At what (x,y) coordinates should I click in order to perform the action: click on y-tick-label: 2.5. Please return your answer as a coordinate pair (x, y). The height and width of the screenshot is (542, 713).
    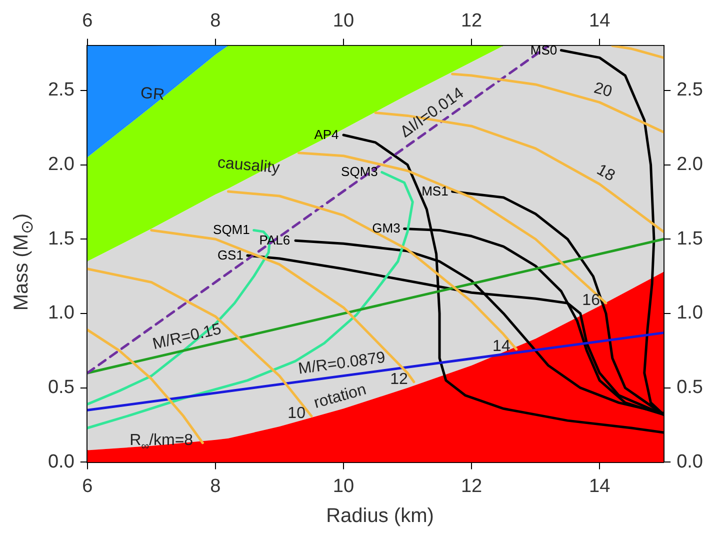
    Looking at the image, I should click on (61, 90).